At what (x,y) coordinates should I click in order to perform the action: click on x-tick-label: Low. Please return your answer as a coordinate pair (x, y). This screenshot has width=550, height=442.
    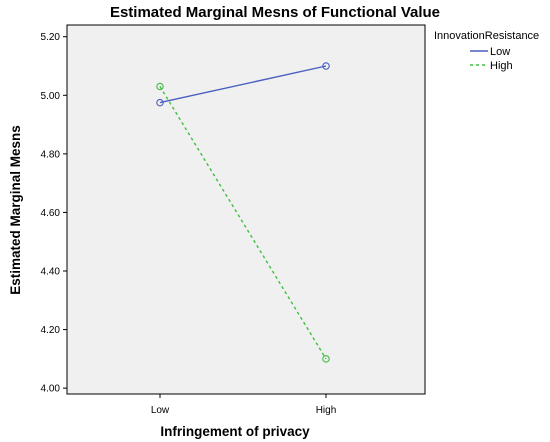
    Looking at the image, I should click on (160, 410).